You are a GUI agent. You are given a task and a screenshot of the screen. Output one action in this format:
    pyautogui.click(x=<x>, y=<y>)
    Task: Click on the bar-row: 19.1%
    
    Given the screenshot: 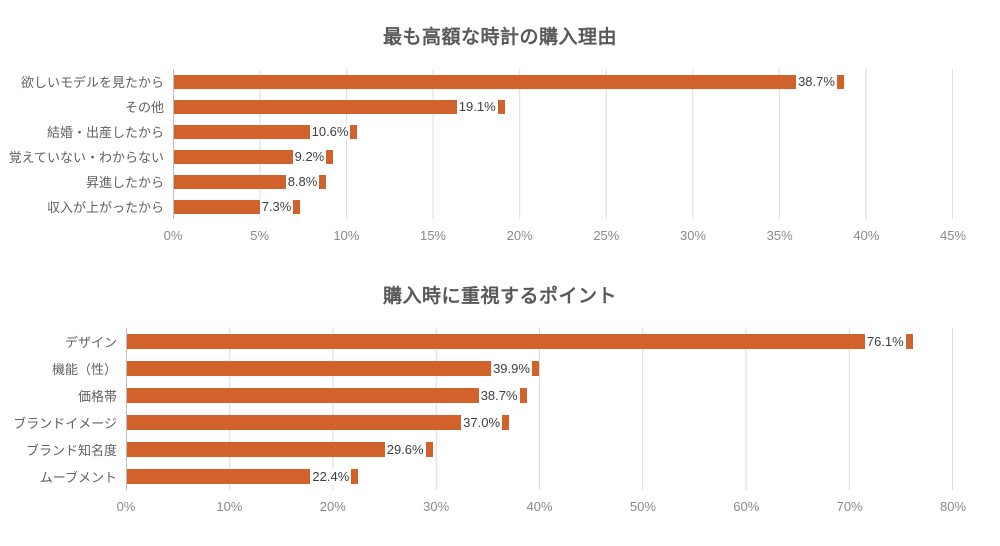 What is the action you would take?
    pyautogui.click(x=563, y=106)
    